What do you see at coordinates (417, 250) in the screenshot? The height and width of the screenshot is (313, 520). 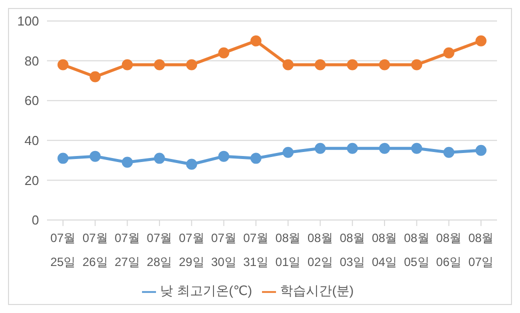 I see `x-tick-label: 08월 05일` at bounding box center [417, 250].